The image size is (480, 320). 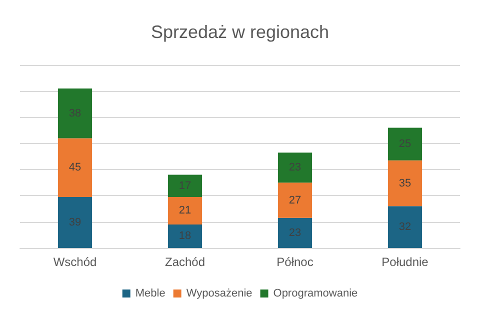 I want to click on data-label: 25, so click(x=405, y=144).